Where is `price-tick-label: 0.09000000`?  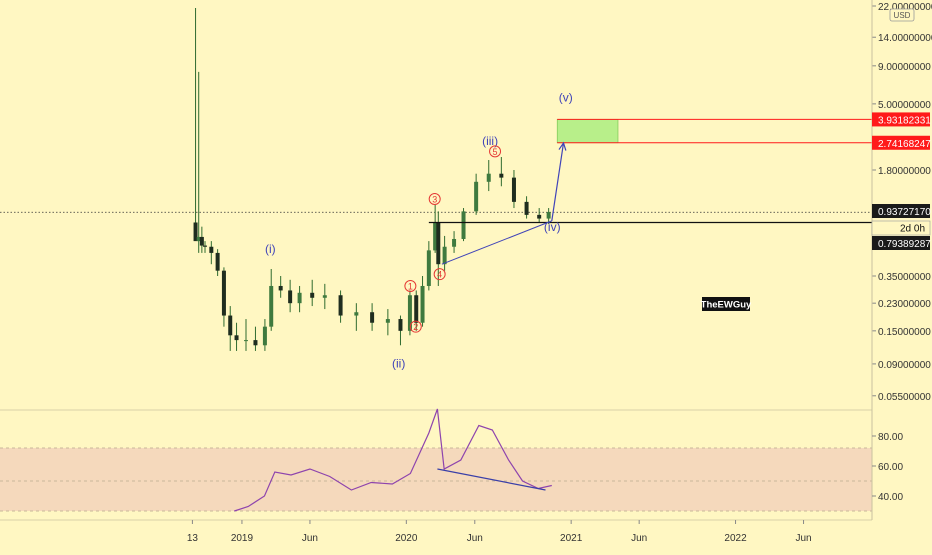 price-tick-label: 0.09000000 is located at coordinates (904, 365).